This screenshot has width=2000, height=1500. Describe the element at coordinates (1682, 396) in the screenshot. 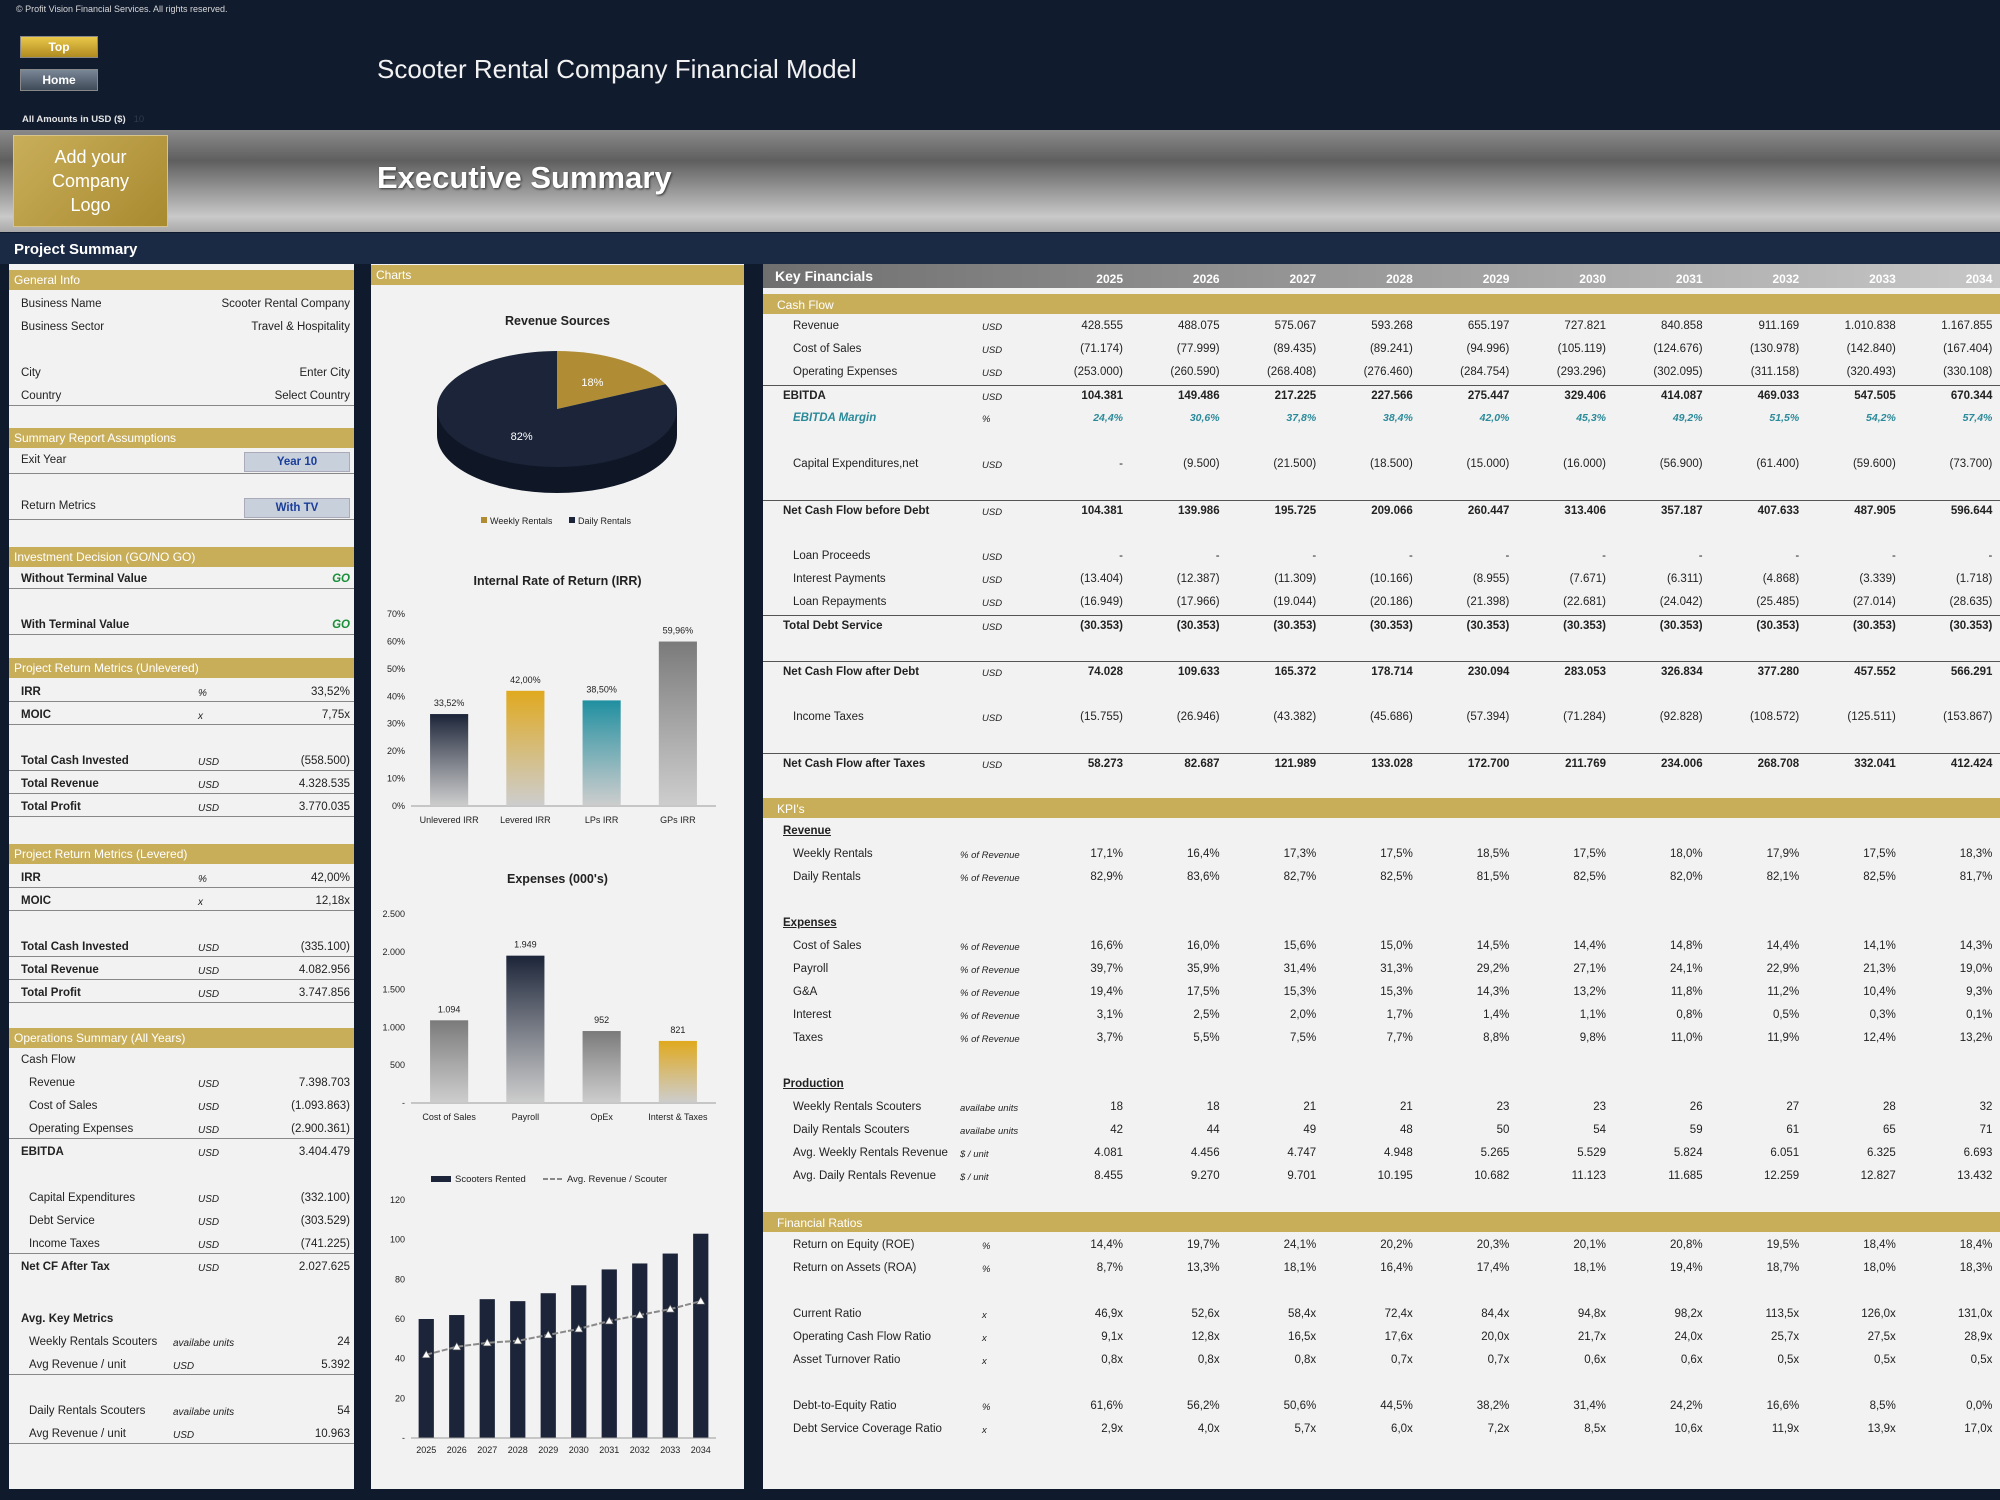

I see `cf-row-ebitda-2031: 414.087` at that location.